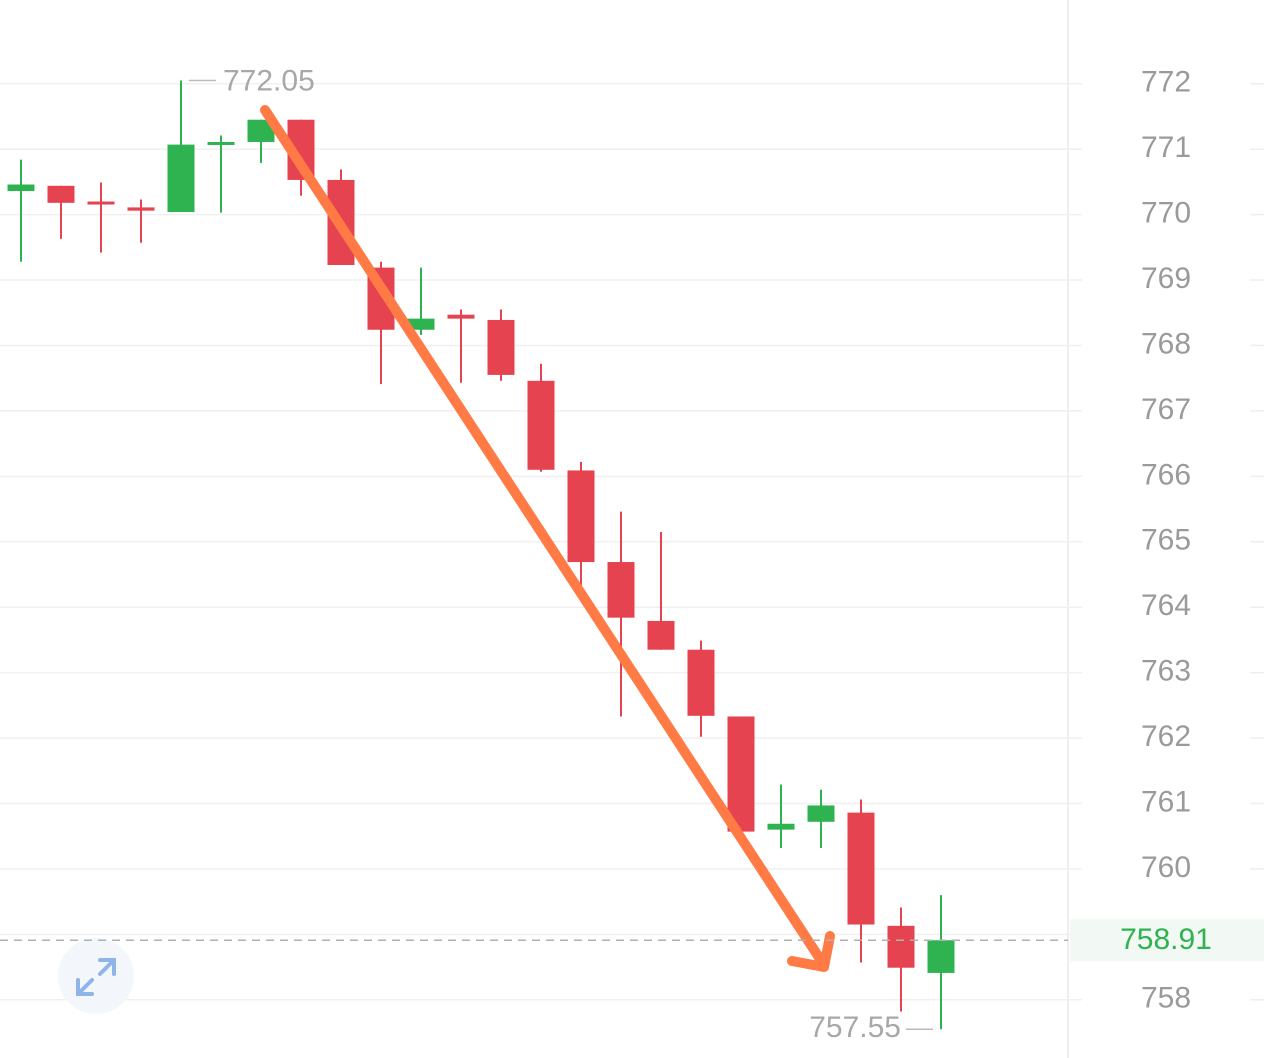 This screenshot has height=1058, width=1264. Describe the element at coordinates (1166, 82) in the screenshot. I see `y-tick-label: 772` at that location.